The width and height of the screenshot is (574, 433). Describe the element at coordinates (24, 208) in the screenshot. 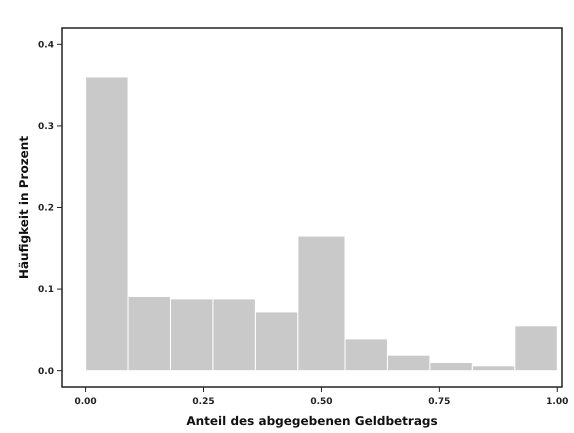

I see `y-axis-title: Häufigkeit in Prozent` at that location.